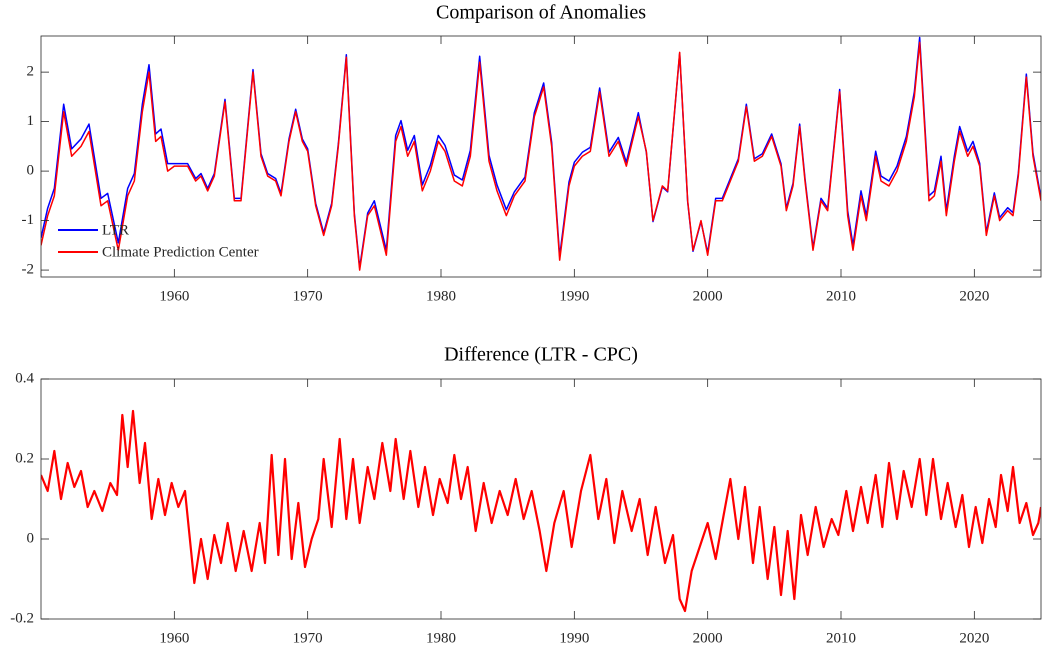  I want to click on chart-title: Comparison of Anomalies, so click(541, 13).